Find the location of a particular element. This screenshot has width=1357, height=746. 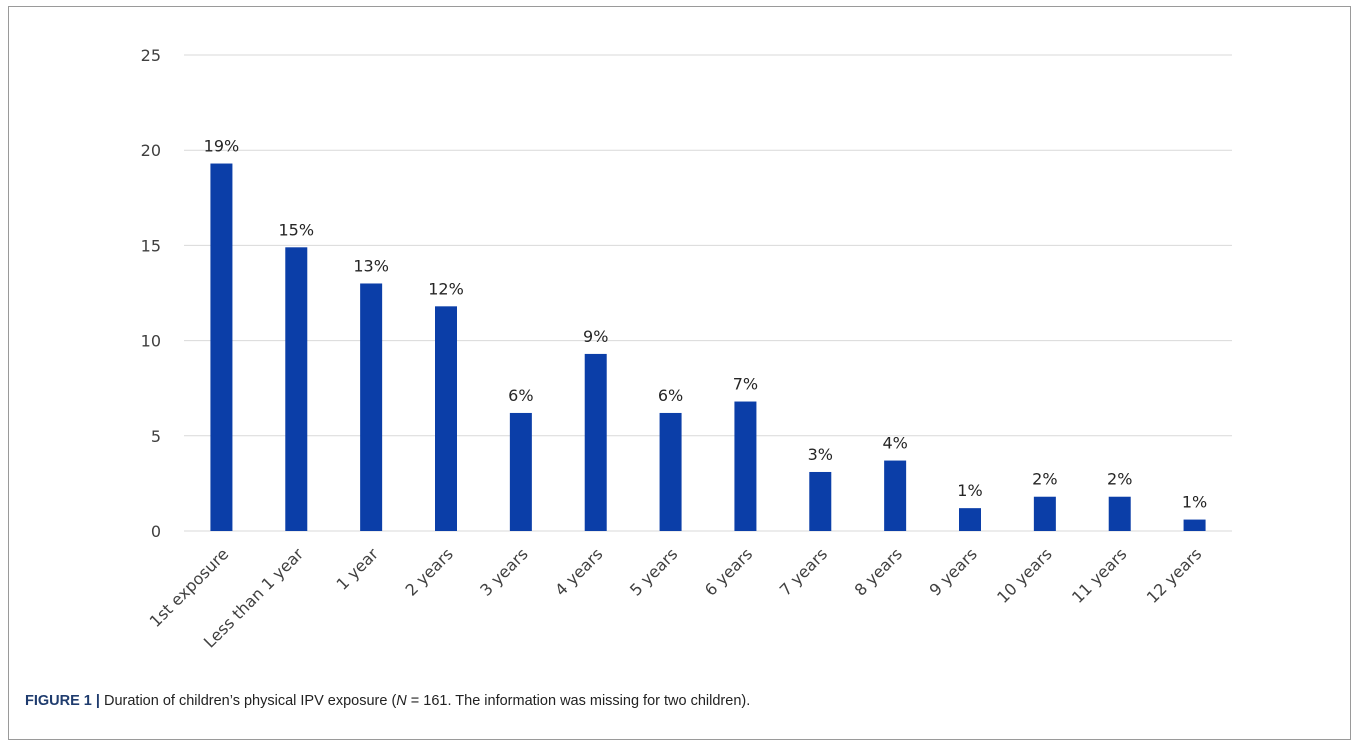

caption-n-symbol: N is located at coordinates (401, 701).